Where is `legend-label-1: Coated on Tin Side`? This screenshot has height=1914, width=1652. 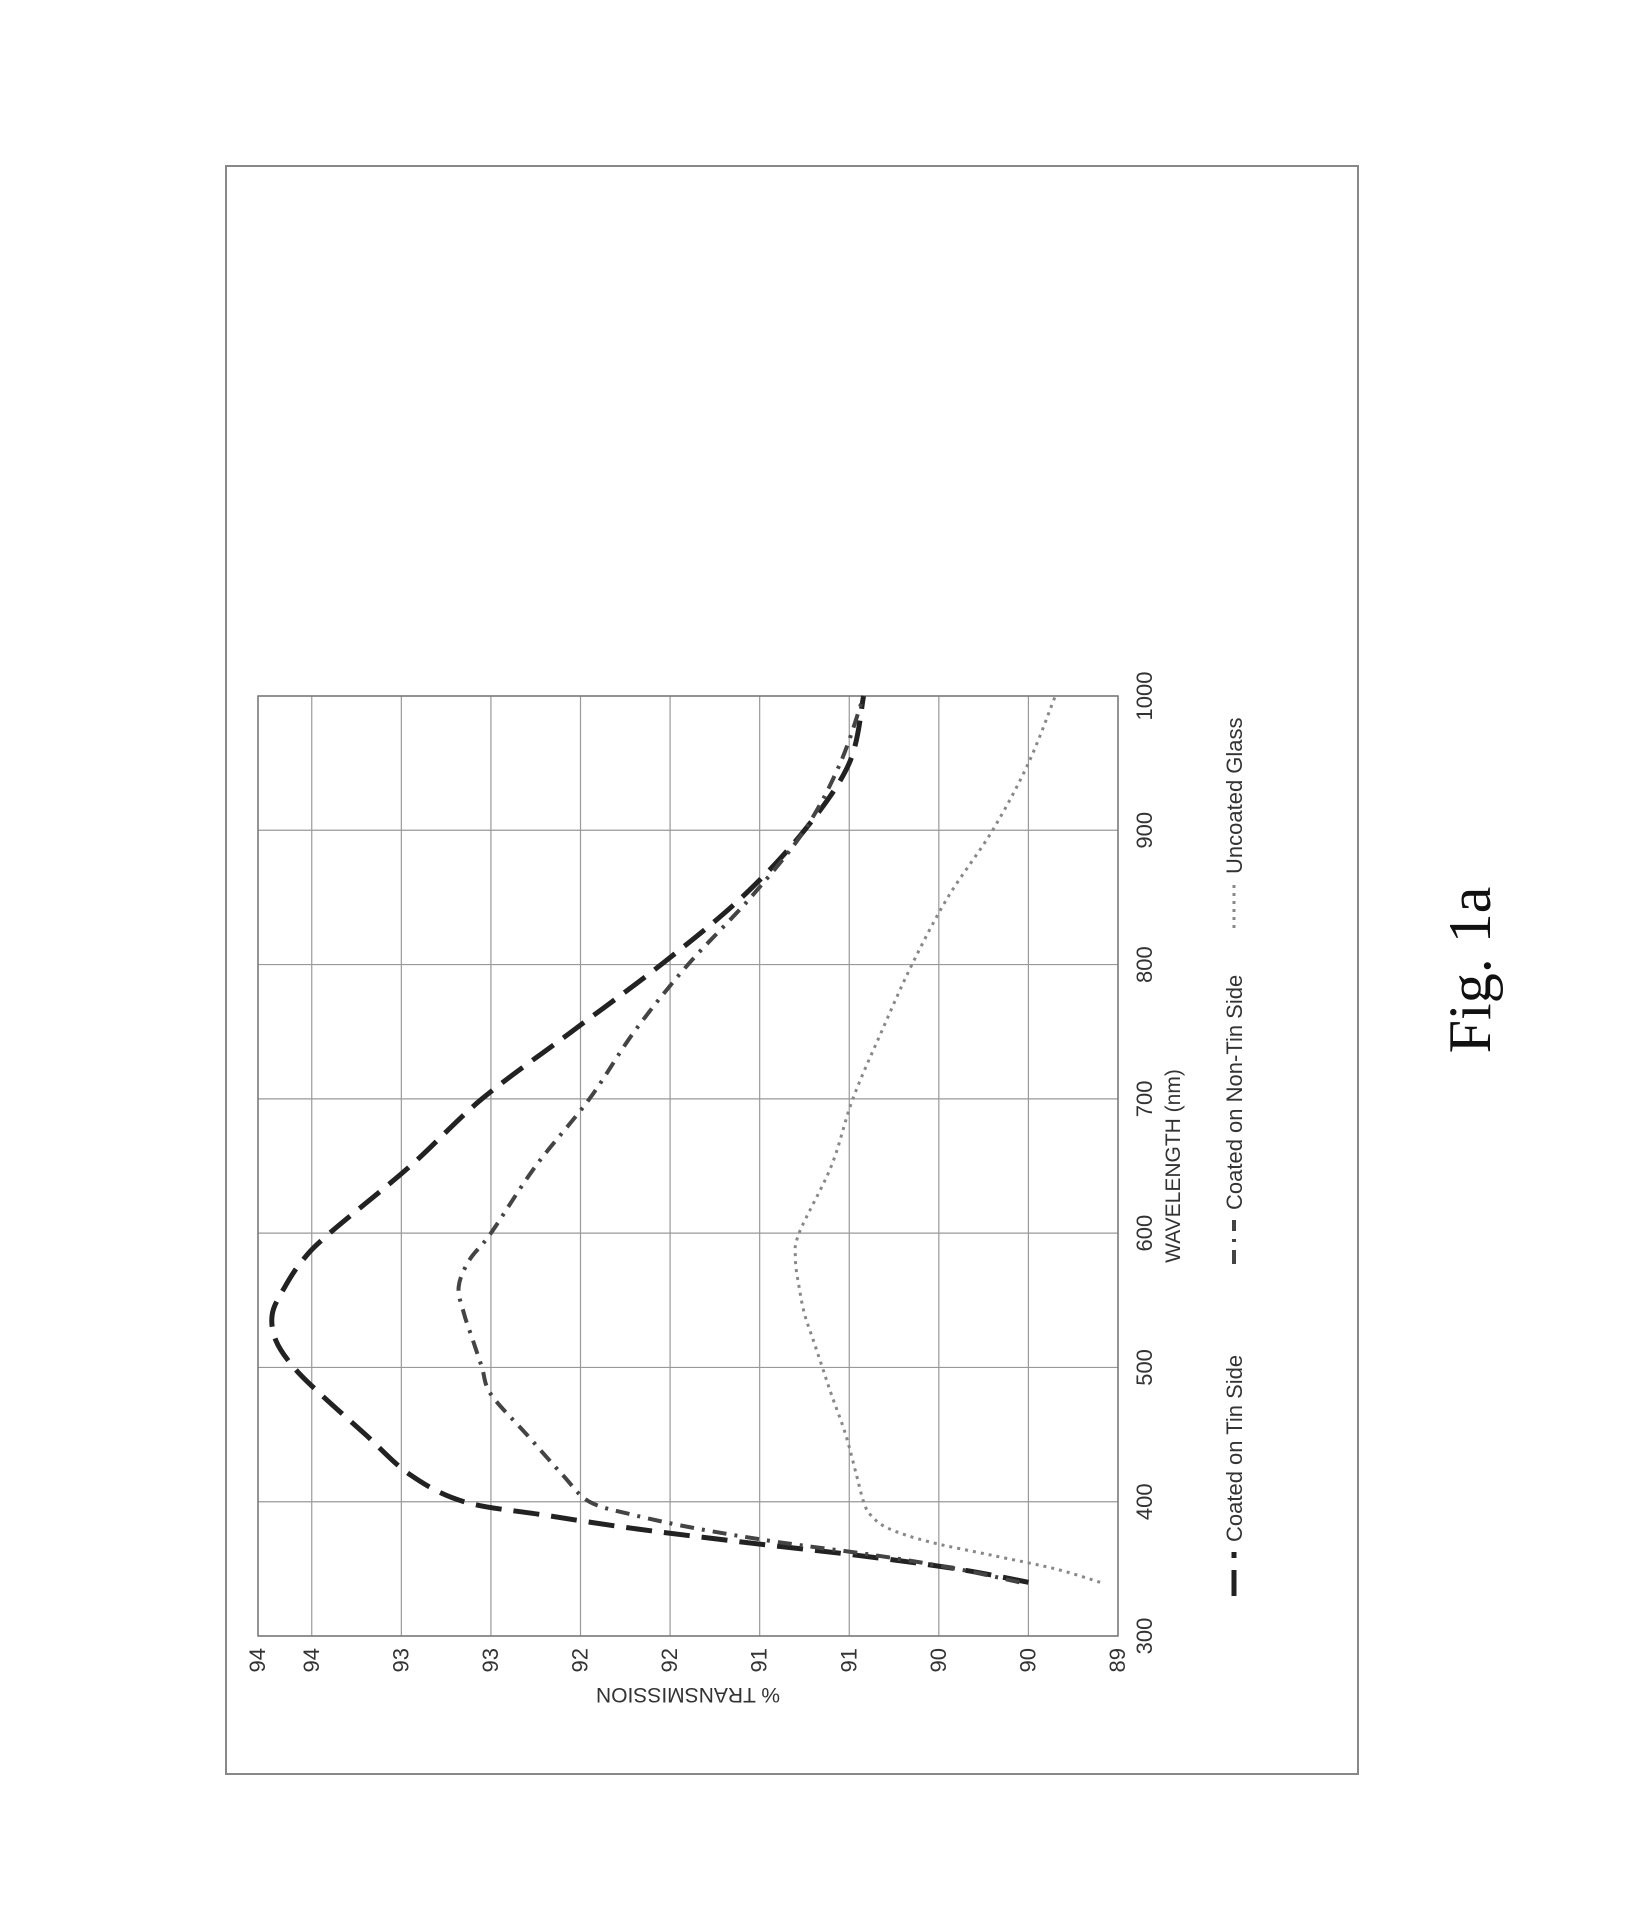 legend-label-1: Coated on Tin Side is located at coordinates (1234, 1448).